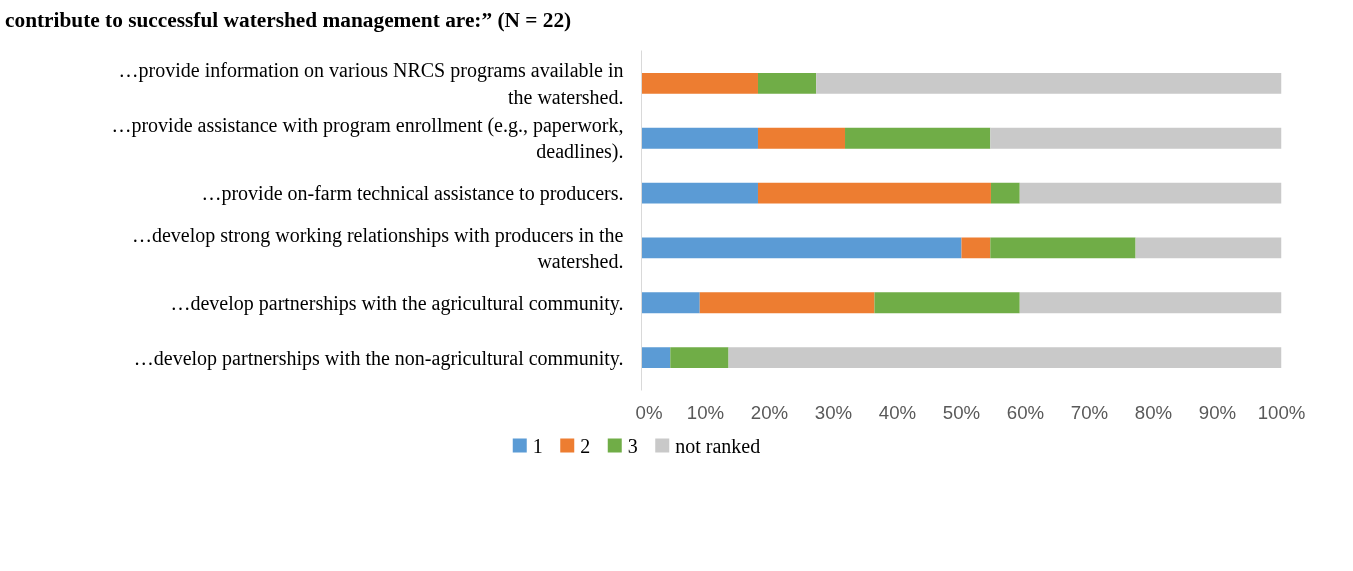 The height and width of the screenshot is (571, 1353). I want to click on x-tick-label: 40%, so click(897, 412).